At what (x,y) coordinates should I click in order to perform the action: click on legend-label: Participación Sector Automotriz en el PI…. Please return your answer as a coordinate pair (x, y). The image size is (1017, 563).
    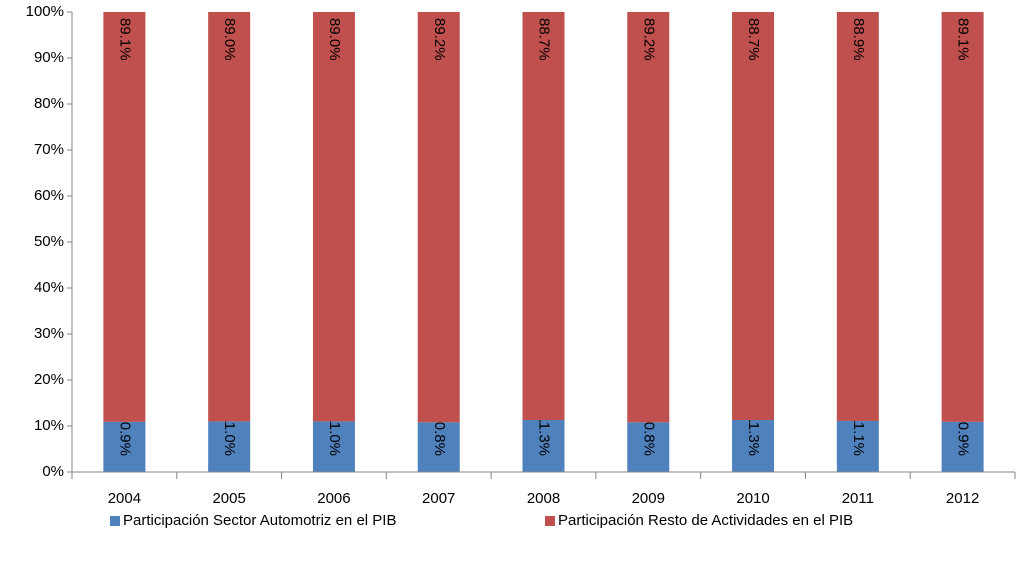
    Looking at the image, I should click on (259, 520).